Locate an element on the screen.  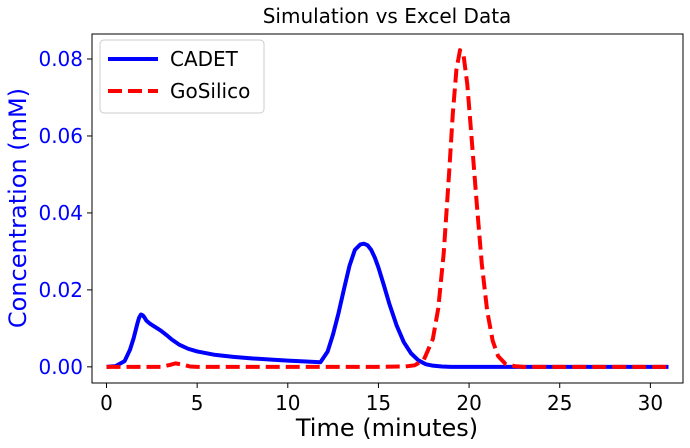
y-tick-label: 0.02 is located at coordinates (60, 290).